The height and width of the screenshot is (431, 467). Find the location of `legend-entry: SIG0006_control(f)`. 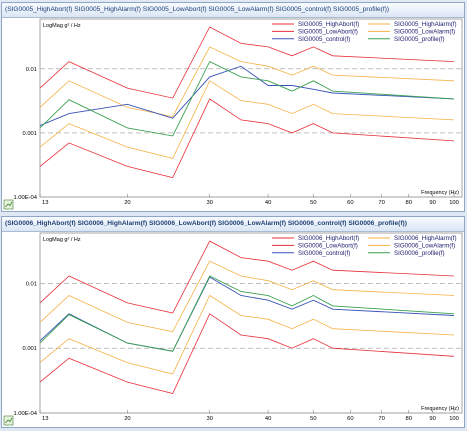

legend-entry: SIG0006_control(f) is located at coordinates (324, 253).